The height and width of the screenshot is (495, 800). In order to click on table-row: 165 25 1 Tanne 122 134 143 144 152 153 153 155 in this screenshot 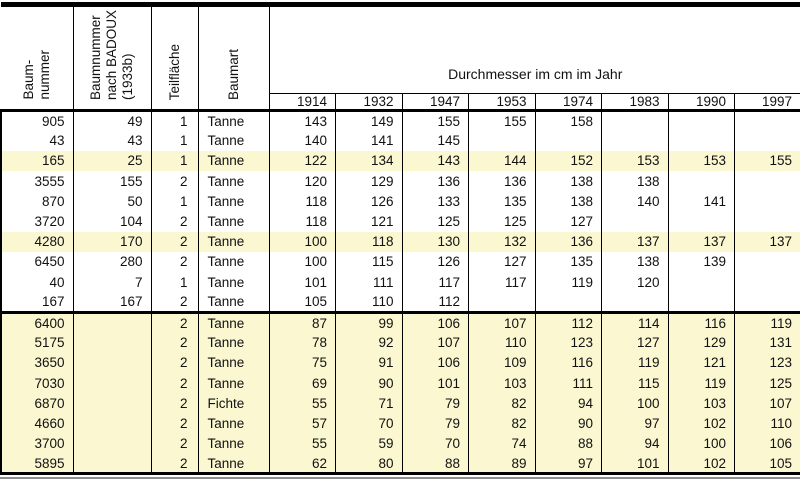, I will do `click(400, 161)`.